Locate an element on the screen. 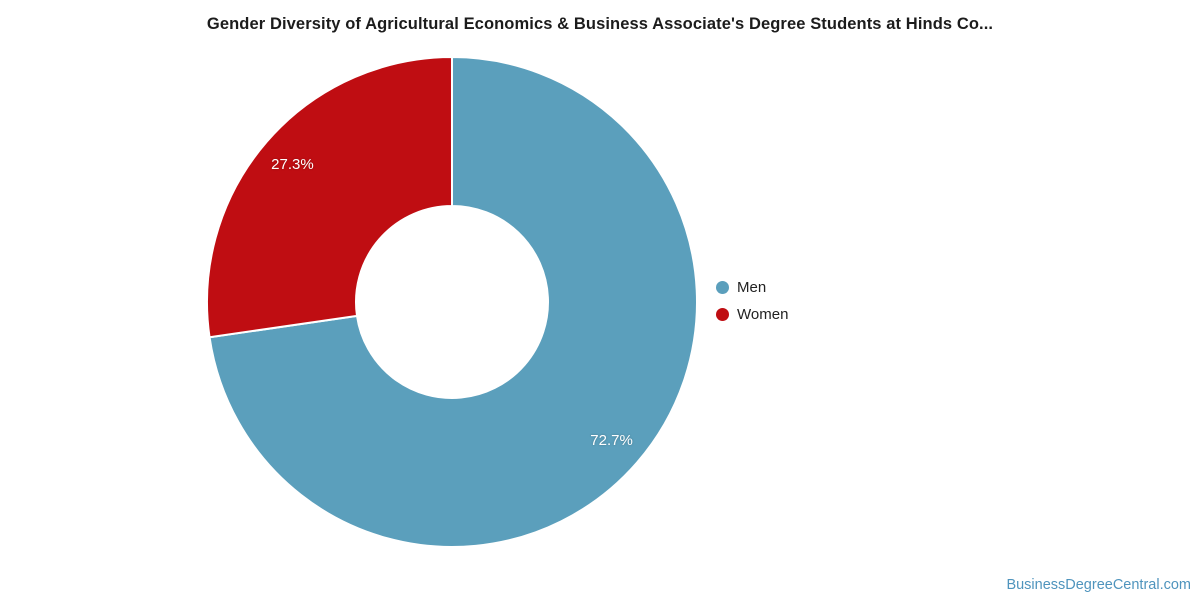 This screenshot has height=600, width=1200. legend-item-women: Women is located at coordinates (752, 314).